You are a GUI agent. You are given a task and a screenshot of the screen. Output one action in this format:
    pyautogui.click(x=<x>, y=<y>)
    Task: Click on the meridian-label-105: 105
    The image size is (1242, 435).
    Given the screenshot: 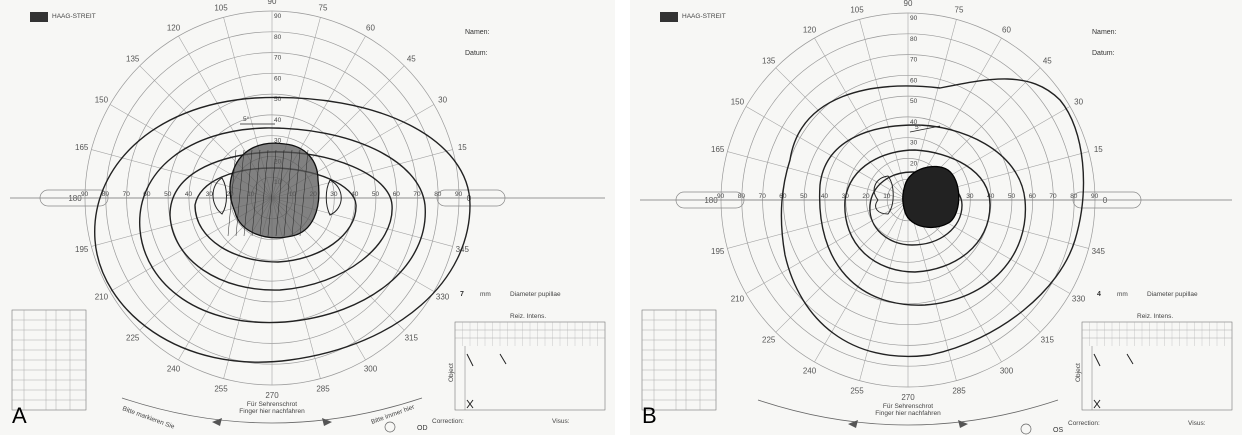 What is the action you would take?
    pyautogui.click(x=857, y=10)
    